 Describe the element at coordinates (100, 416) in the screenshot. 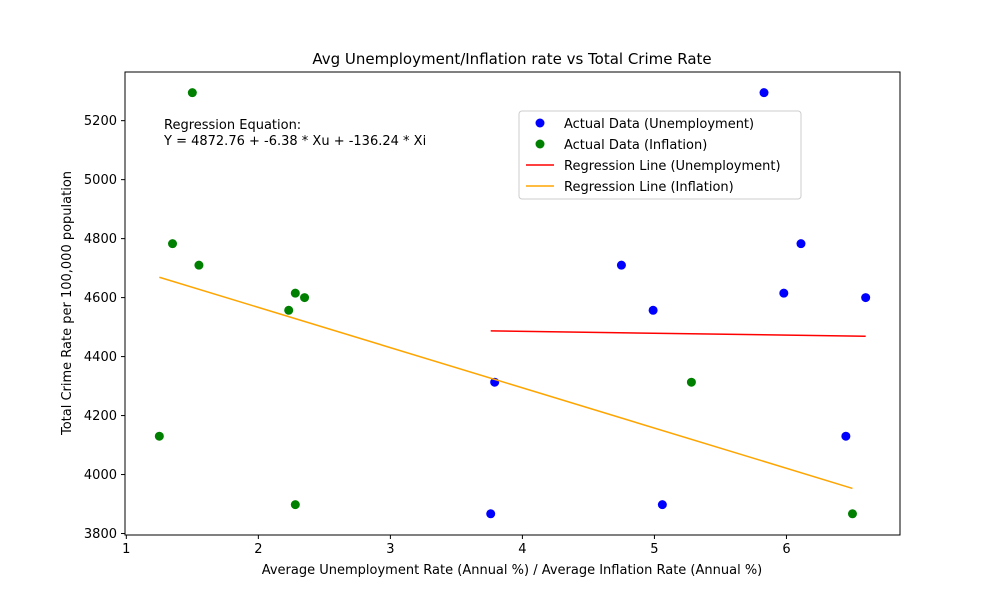

I see `y-tick-label: 4200` at that location.